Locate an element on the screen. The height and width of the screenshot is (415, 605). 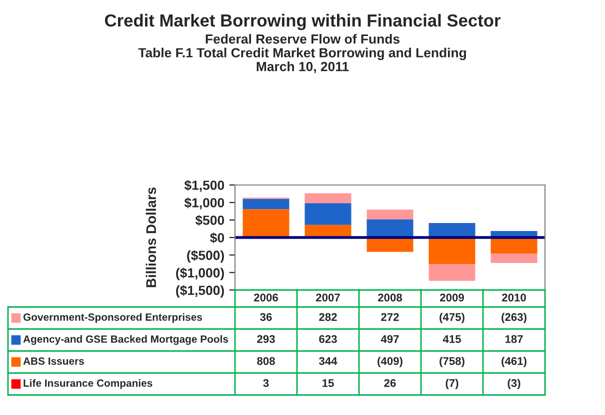
x-tick-label: 2009 is located at coordinates (452, 298).